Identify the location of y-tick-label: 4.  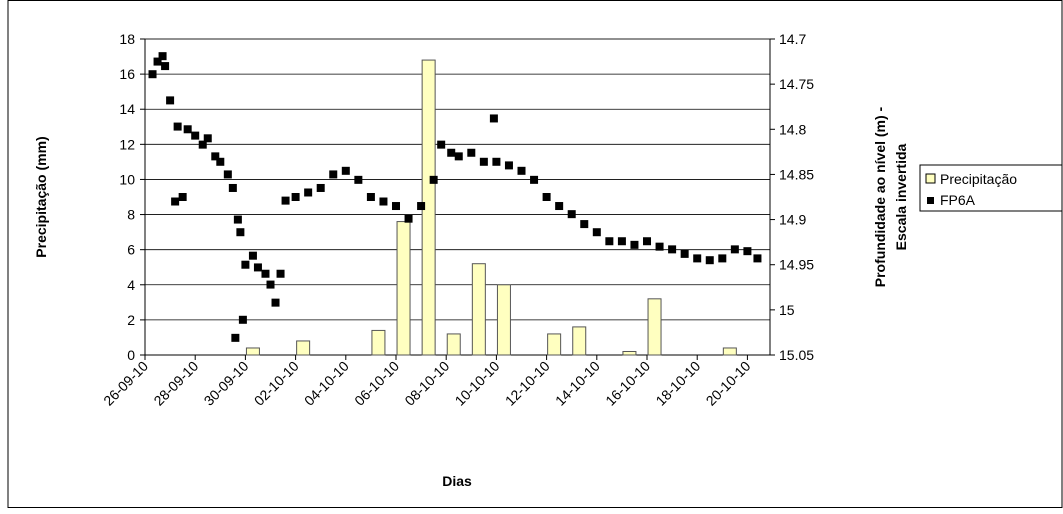
(131, 285).